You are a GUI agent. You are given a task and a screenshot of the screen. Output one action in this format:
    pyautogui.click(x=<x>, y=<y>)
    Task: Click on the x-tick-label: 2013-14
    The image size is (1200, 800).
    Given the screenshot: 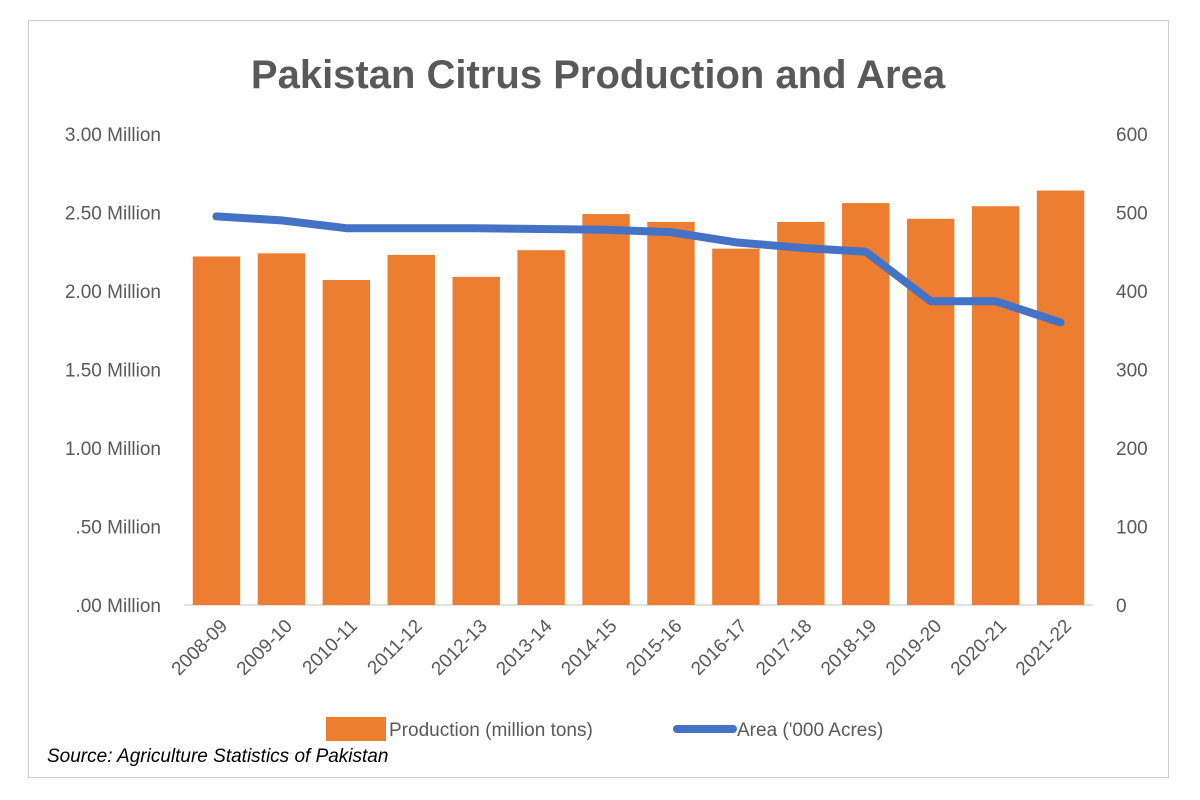 What is the action you would take?
    pyautogui.click(x=524, y=647)
    